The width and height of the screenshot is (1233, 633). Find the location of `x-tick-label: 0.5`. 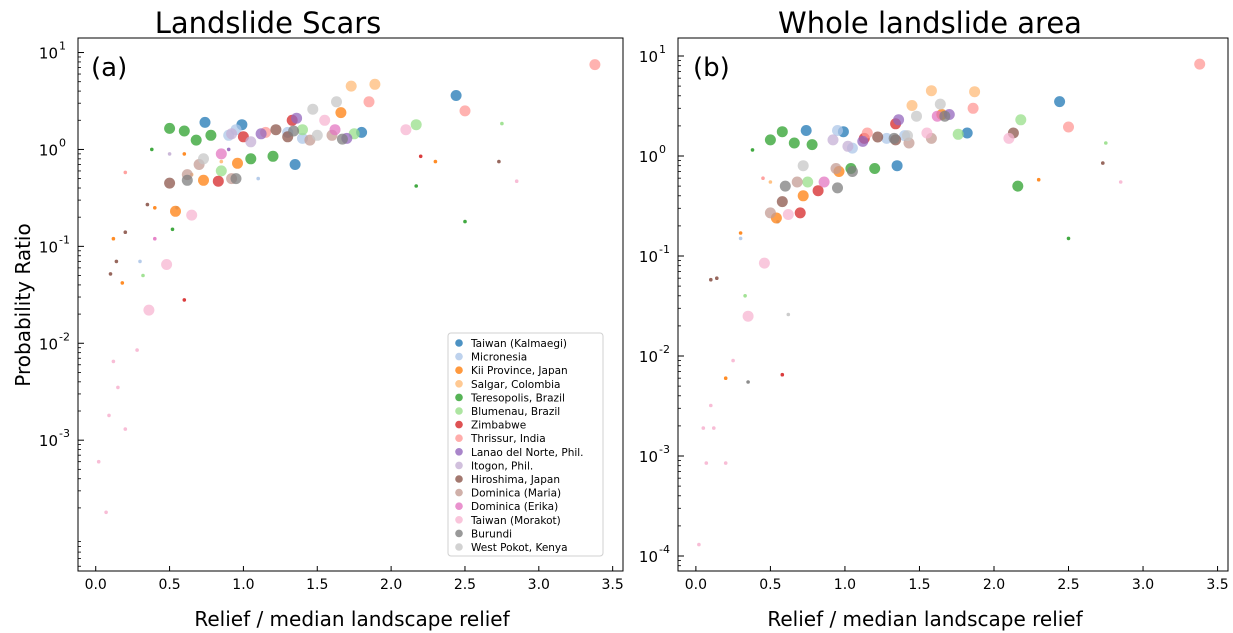

x-tick-label: 0.5 is located at coordinates (169, 585).